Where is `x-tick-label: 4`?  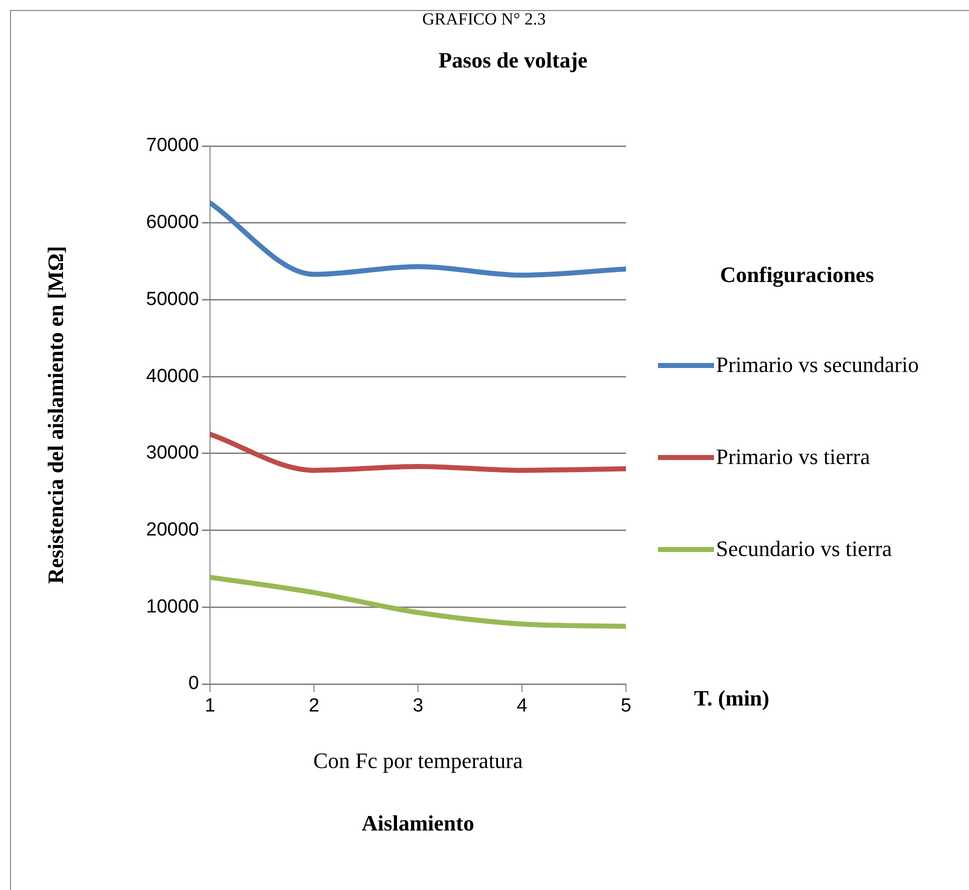
x-tick-label: 4 is located at coordinates (522, 706).